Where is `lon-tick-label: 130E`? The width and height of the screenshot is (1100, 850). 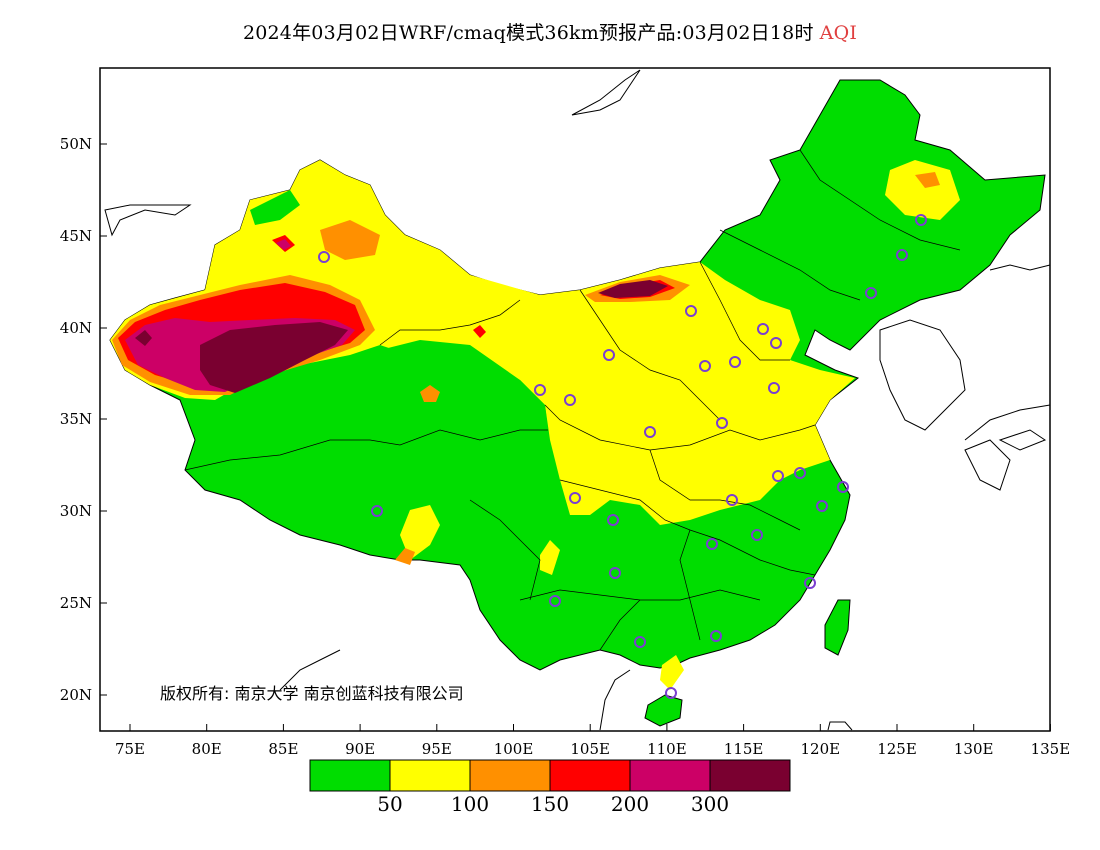 lon-tick-label: 130E is located at coordinates (974, 749).